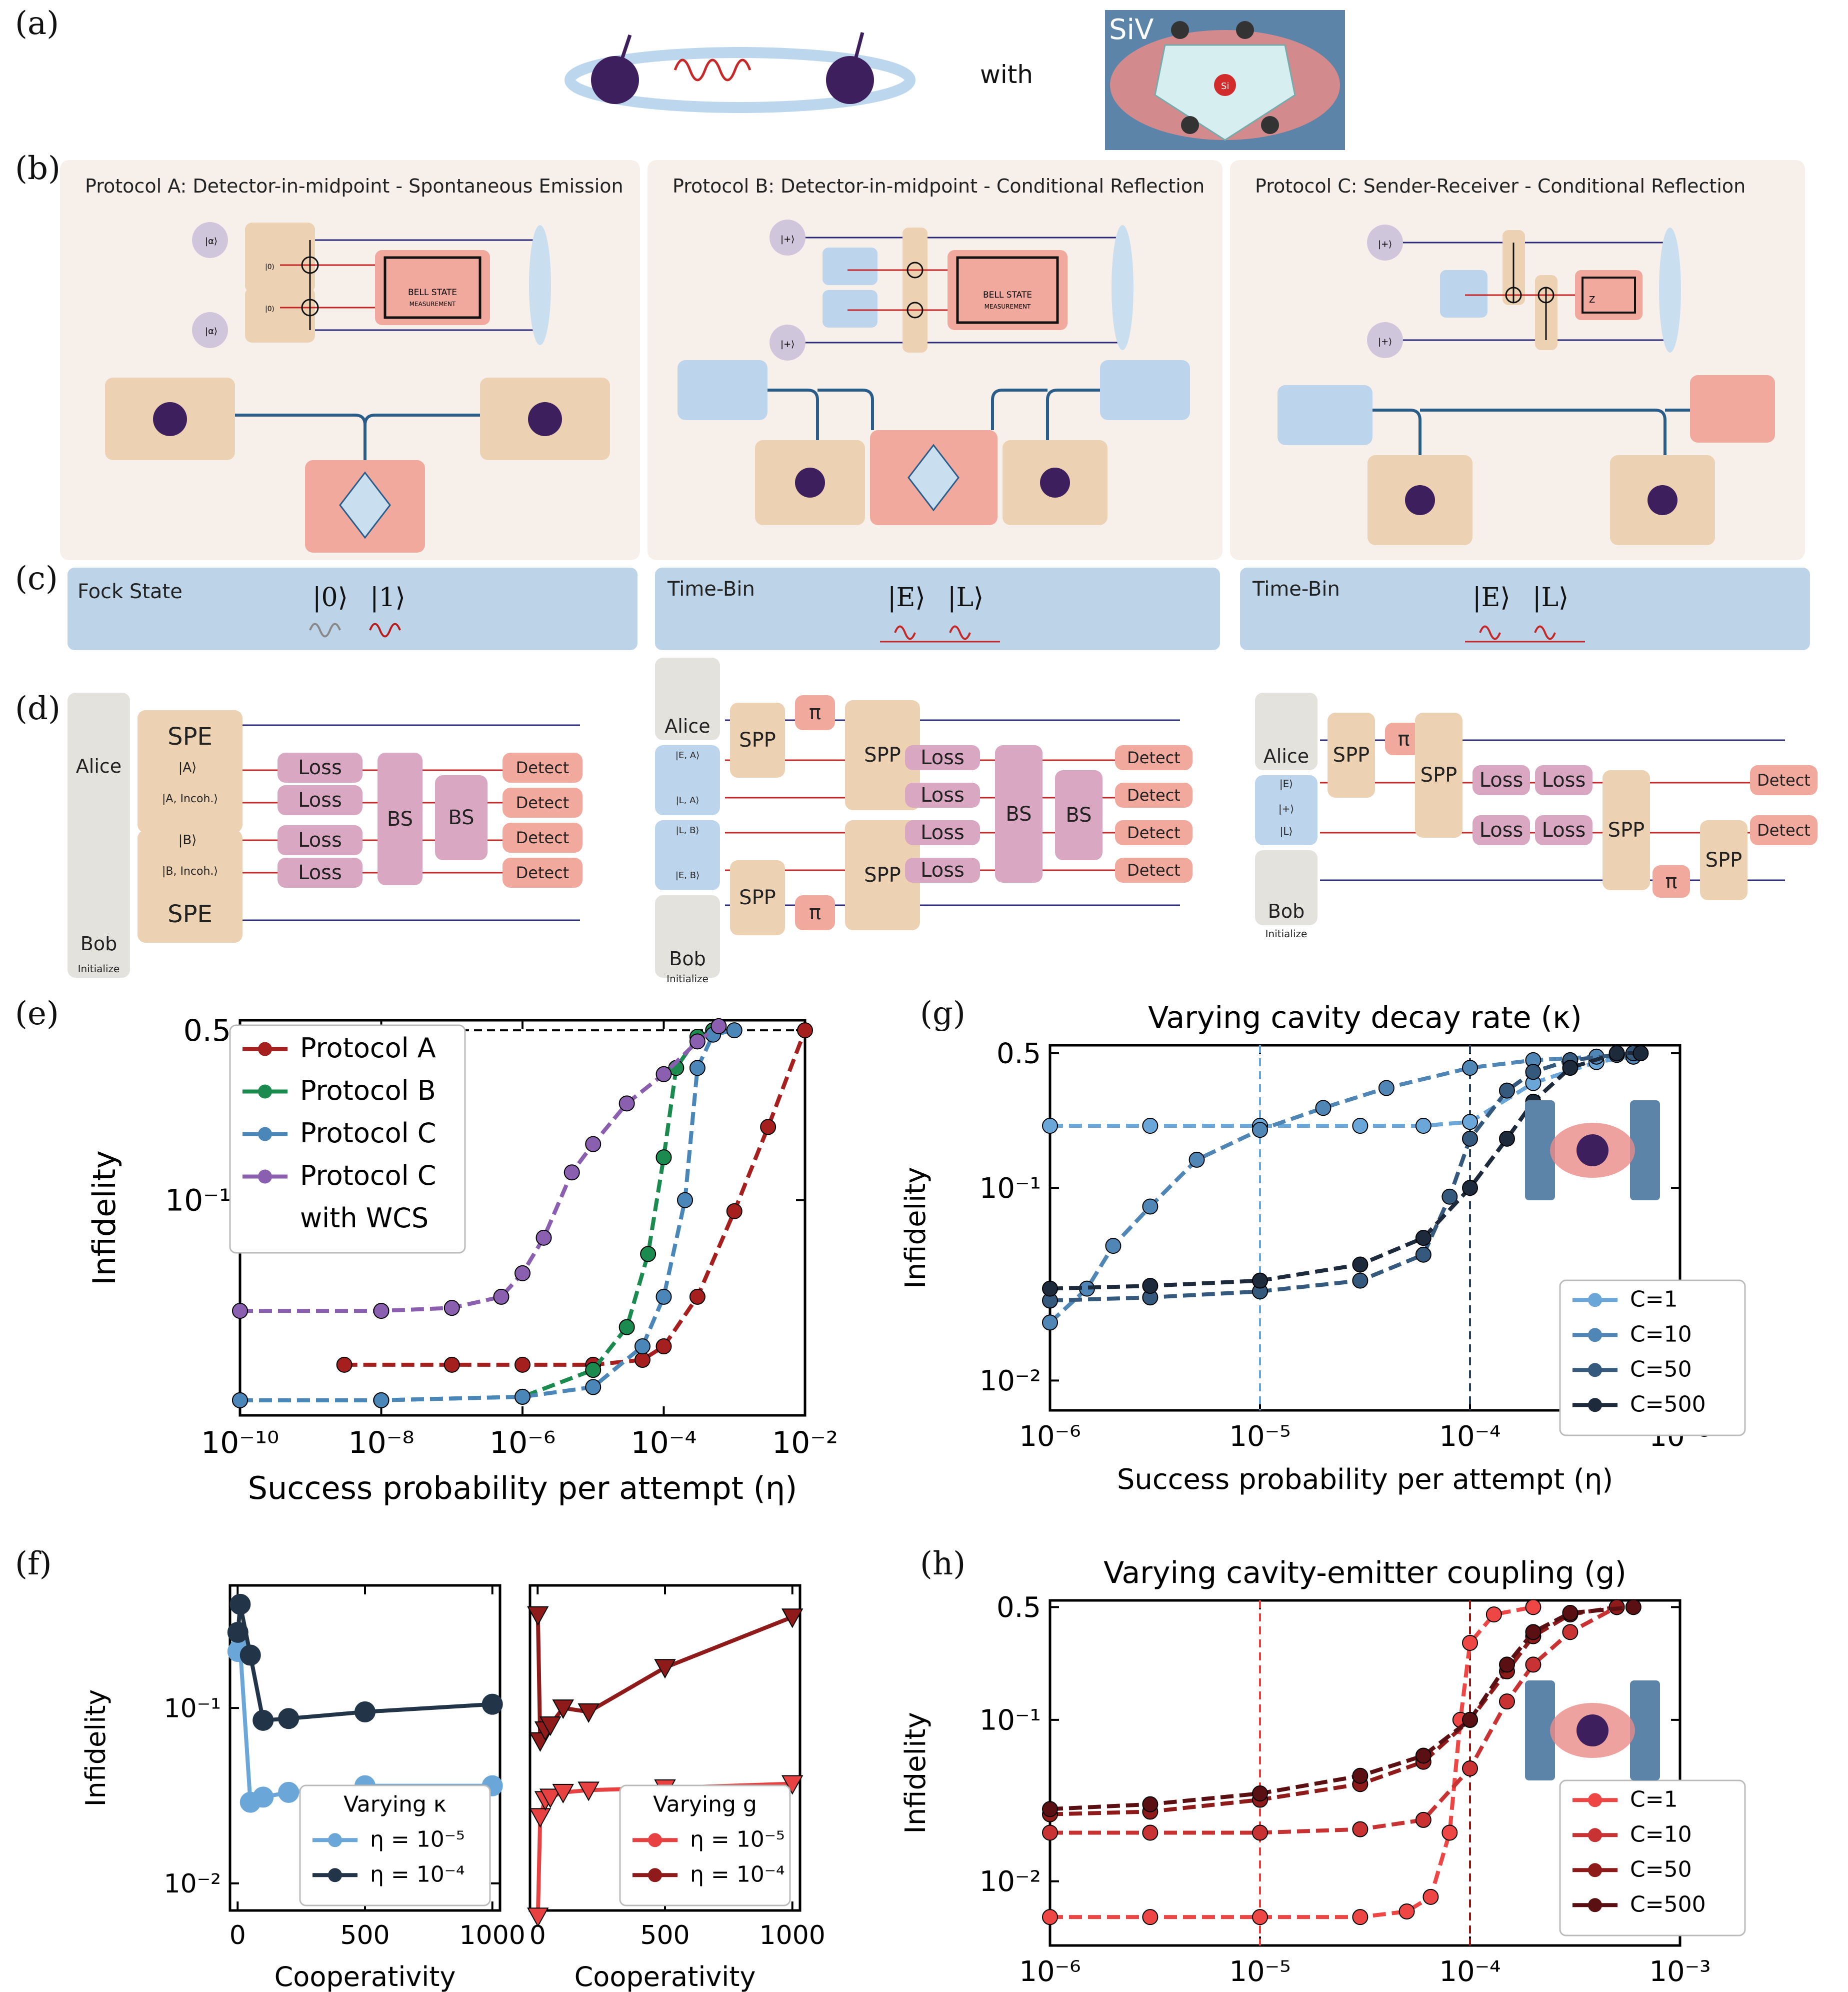  Describe the element at coordinates (937, 609) in the screenshot. I see `time-bin-band-b` at that location.